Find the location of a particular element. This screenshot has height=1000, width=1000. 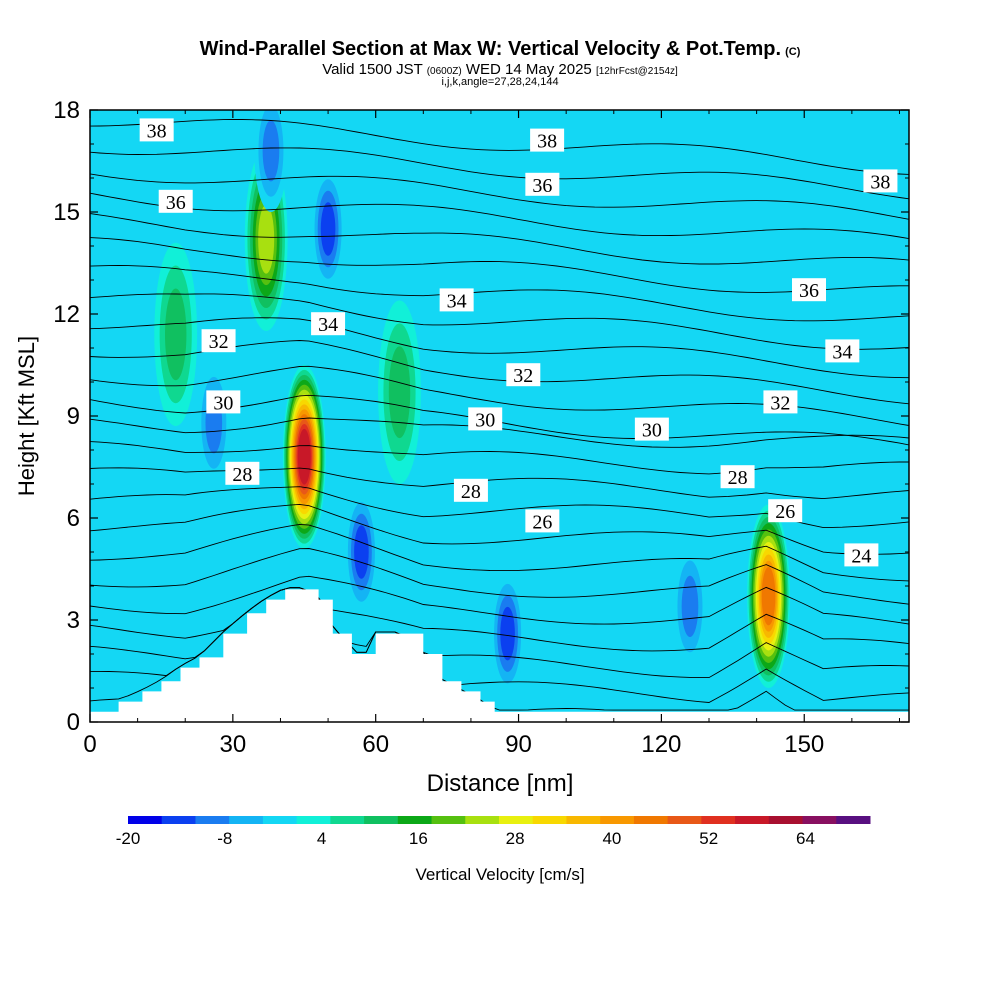

terrain is located at coordinates (499, 655).